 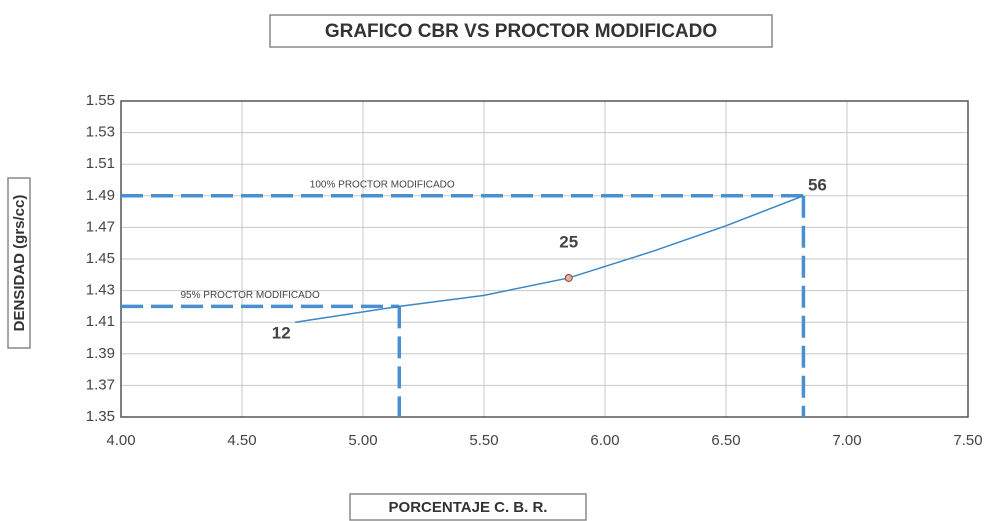 I want to click on x-tick-label: 7.50, so click(x=967, y=440).